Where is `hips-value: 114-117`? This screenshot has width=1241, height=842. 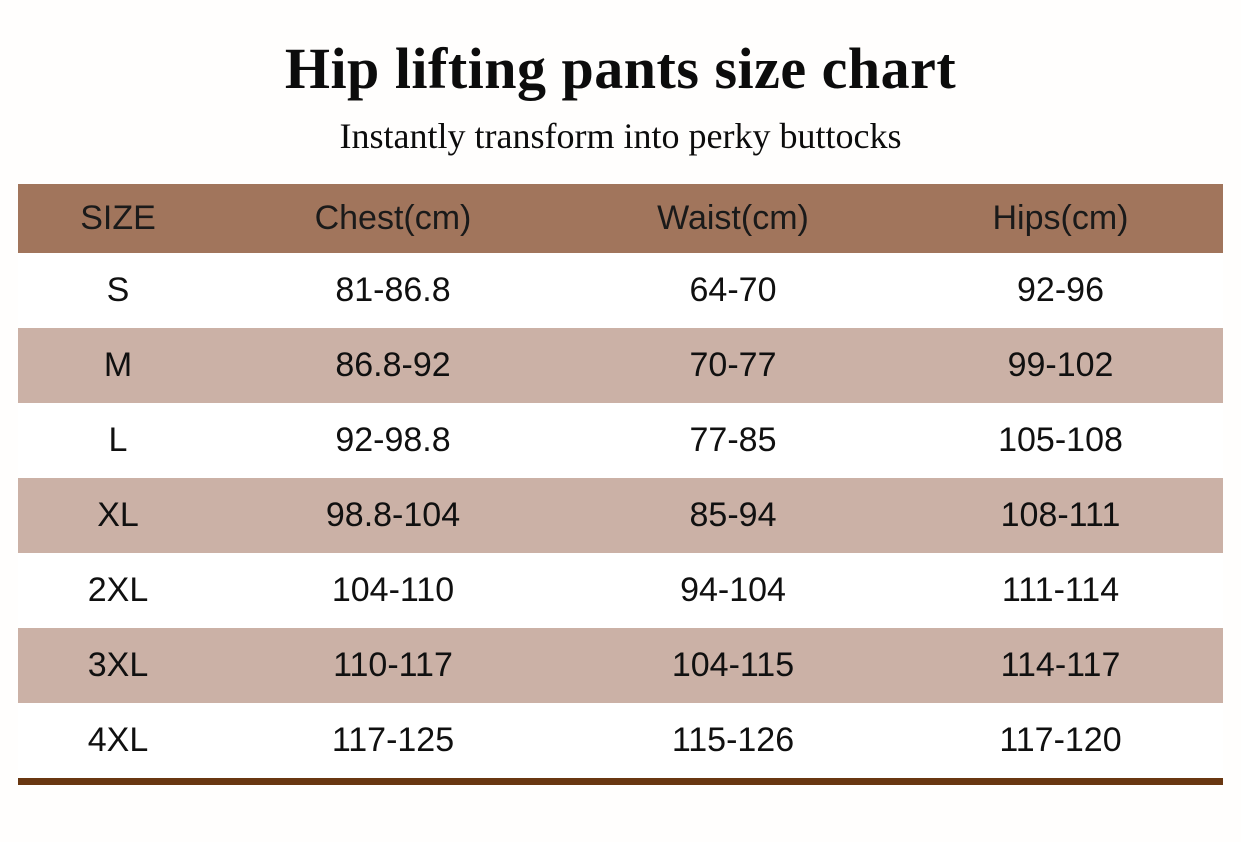 hips-value: 114-117 is located at coordinates (1060, 665).